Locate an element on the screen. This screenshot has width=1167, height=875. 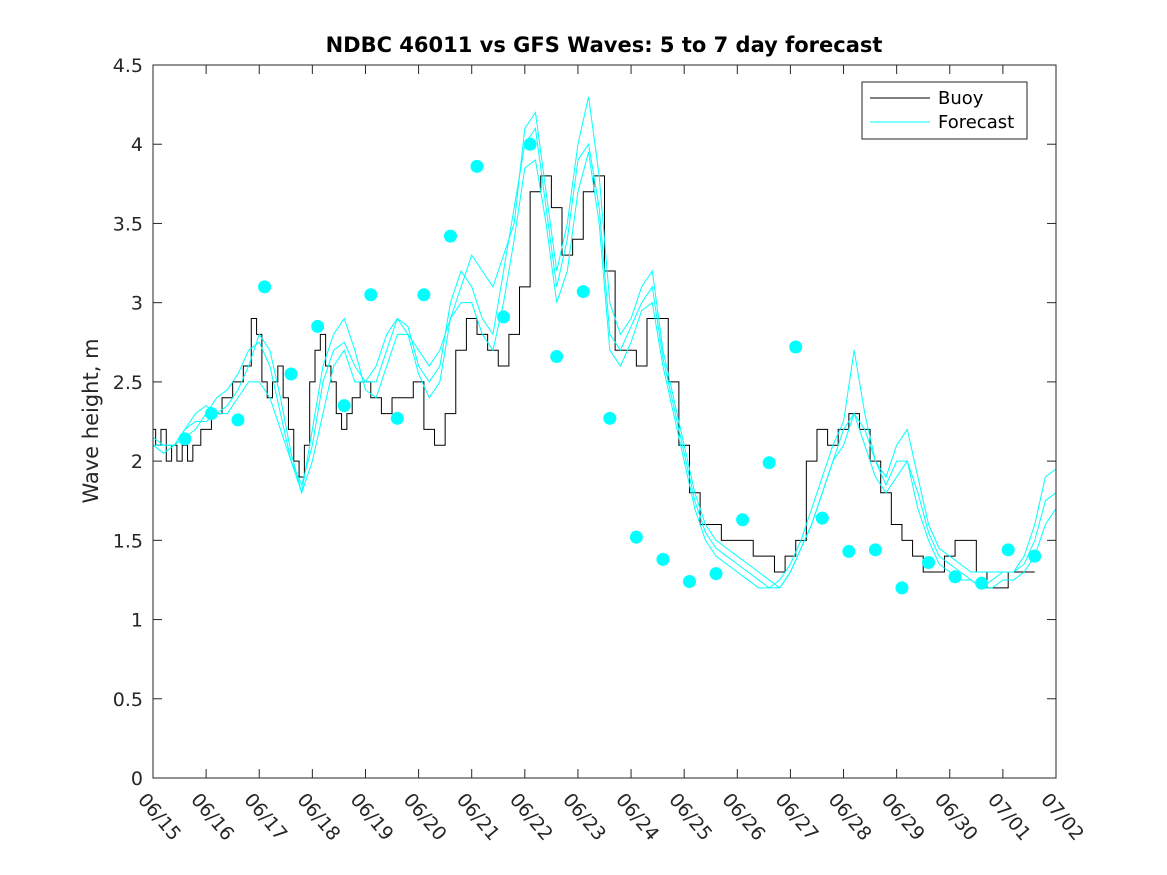
legend-buoy-label: Buoy is located at coordinates (961, 98).